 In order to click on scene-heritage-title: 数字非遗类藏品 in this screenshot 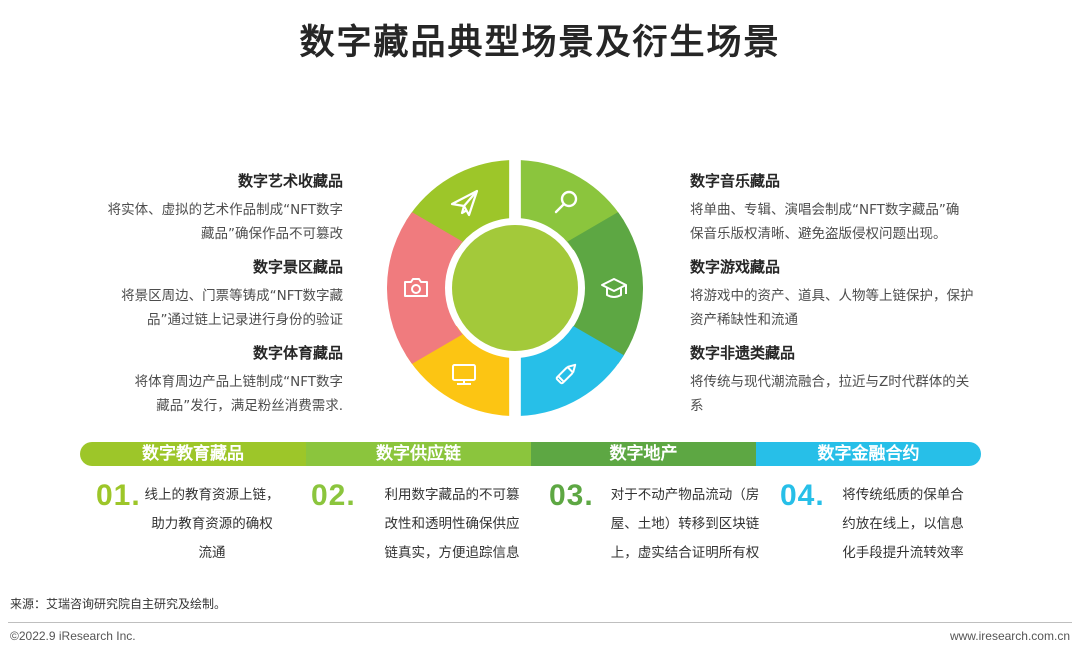, I will do `click(743, 353)`.